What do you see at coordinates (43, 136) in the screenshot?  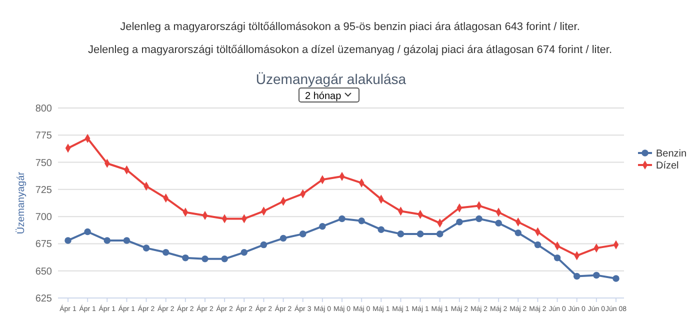 I see `y-tick-label: 775` at bounding box center [43, 136].